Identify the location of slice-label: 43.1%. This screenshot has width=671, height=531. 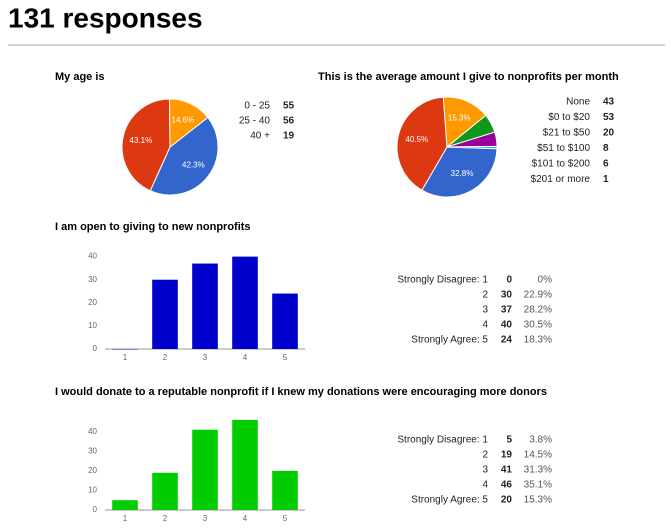
(141, 140).